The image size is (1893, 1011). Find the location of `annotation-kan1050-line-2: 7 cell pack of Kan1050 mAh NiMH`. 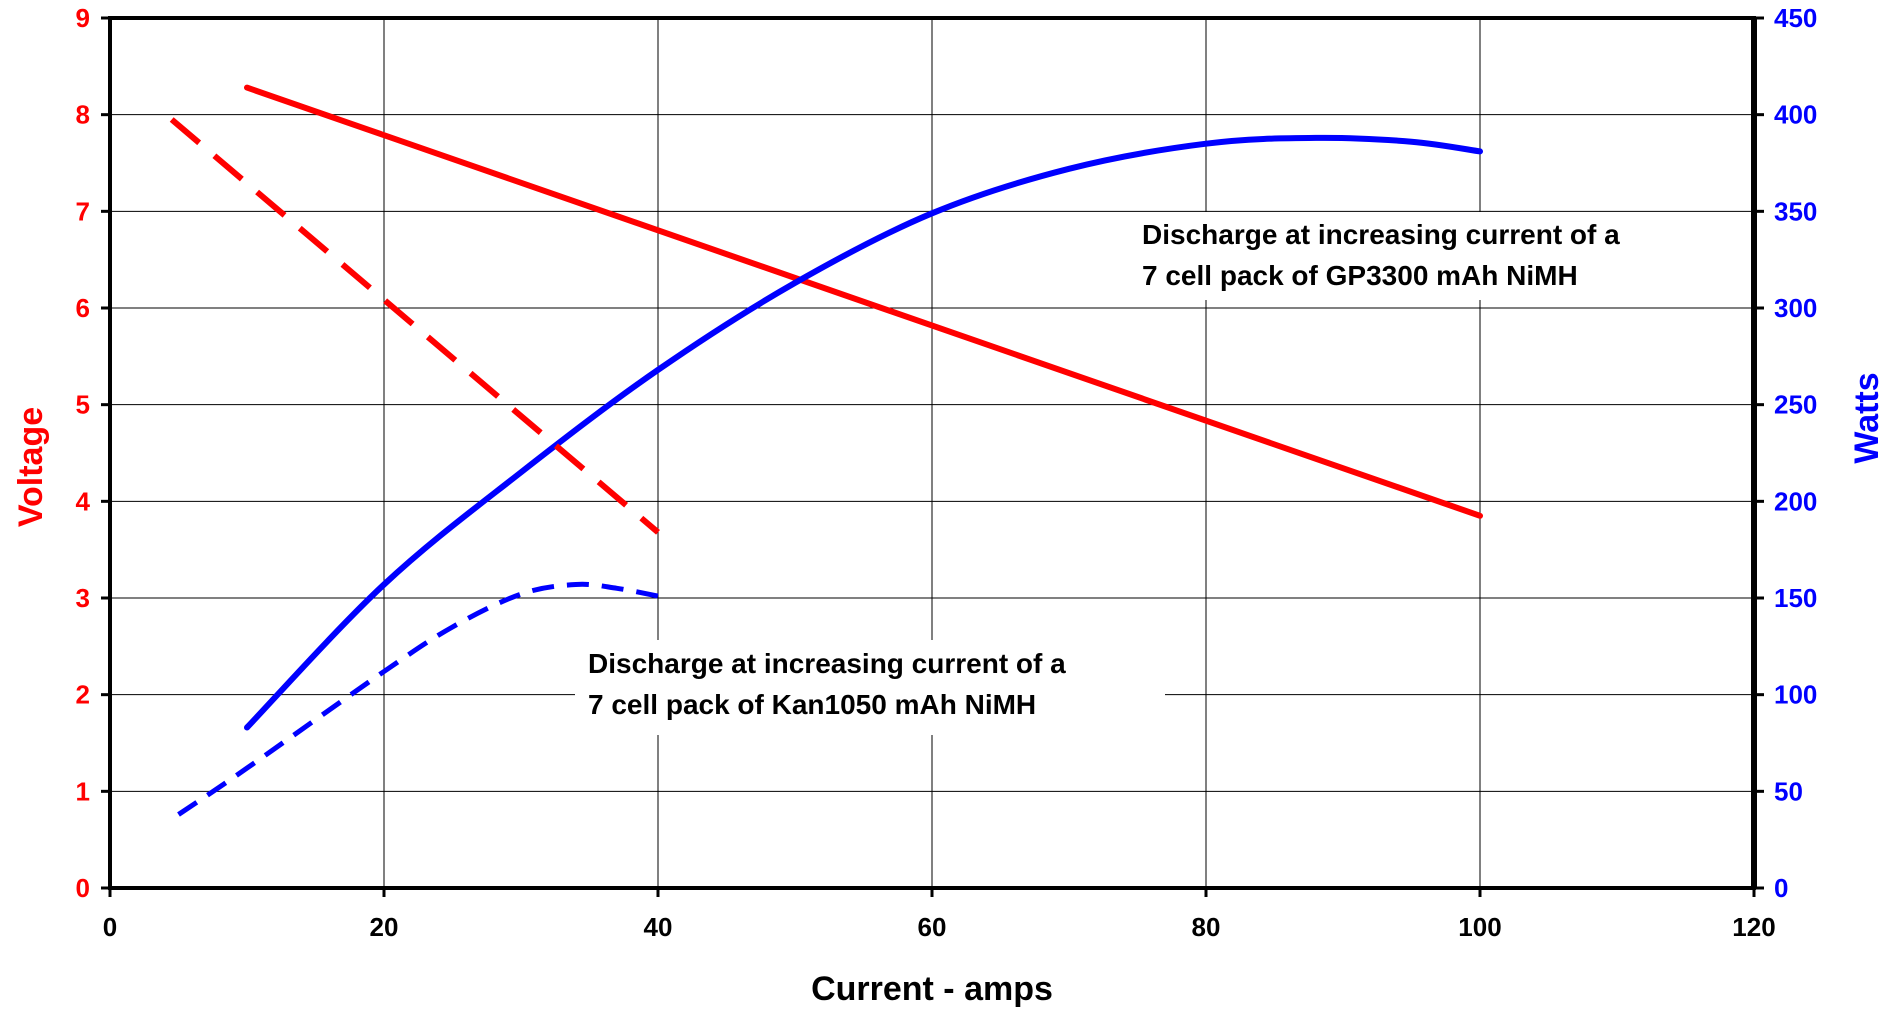

annotation-kan1050-line-2: 7 cell pack of Kan1050 mAh NiMH is located at coordinates (812, 704).